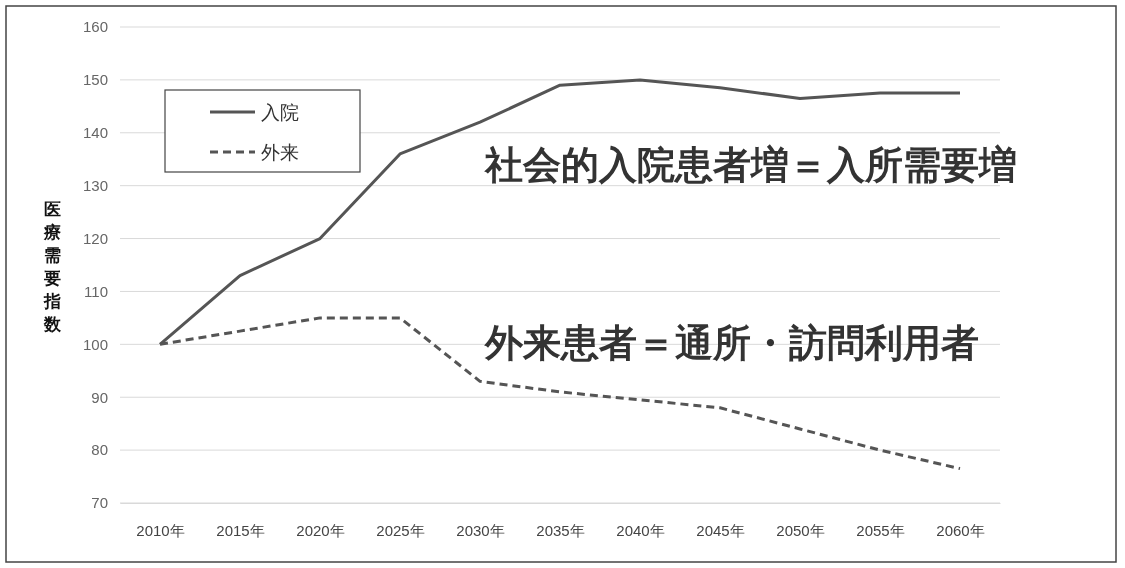 The height and width of the screenshot is (568, 1125). What do you see at coordinates (95, 238) in the screenshot?
I see `y-tick-label: 120` at bounding box center [95, 238].